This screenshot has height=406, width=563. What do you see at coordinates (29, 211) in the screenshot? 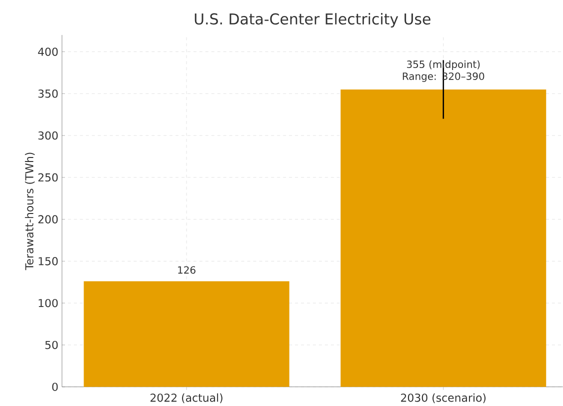
I see `y-axis-title: Terawatt-hours (TWh)` at bounding box center [29, 211].